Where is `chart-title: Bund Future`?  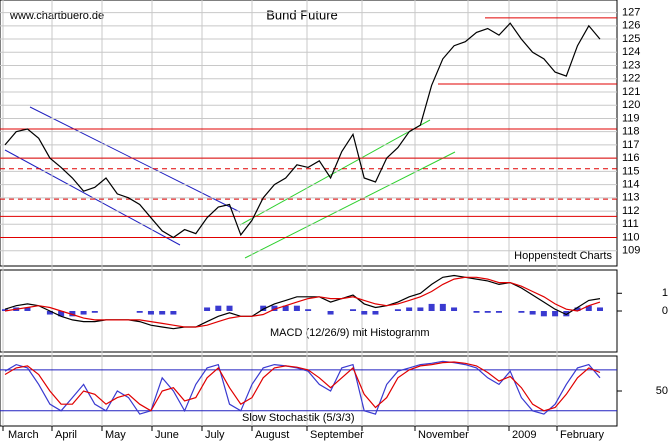 chart-title: Bund Future is located at coordinates (302, 14).